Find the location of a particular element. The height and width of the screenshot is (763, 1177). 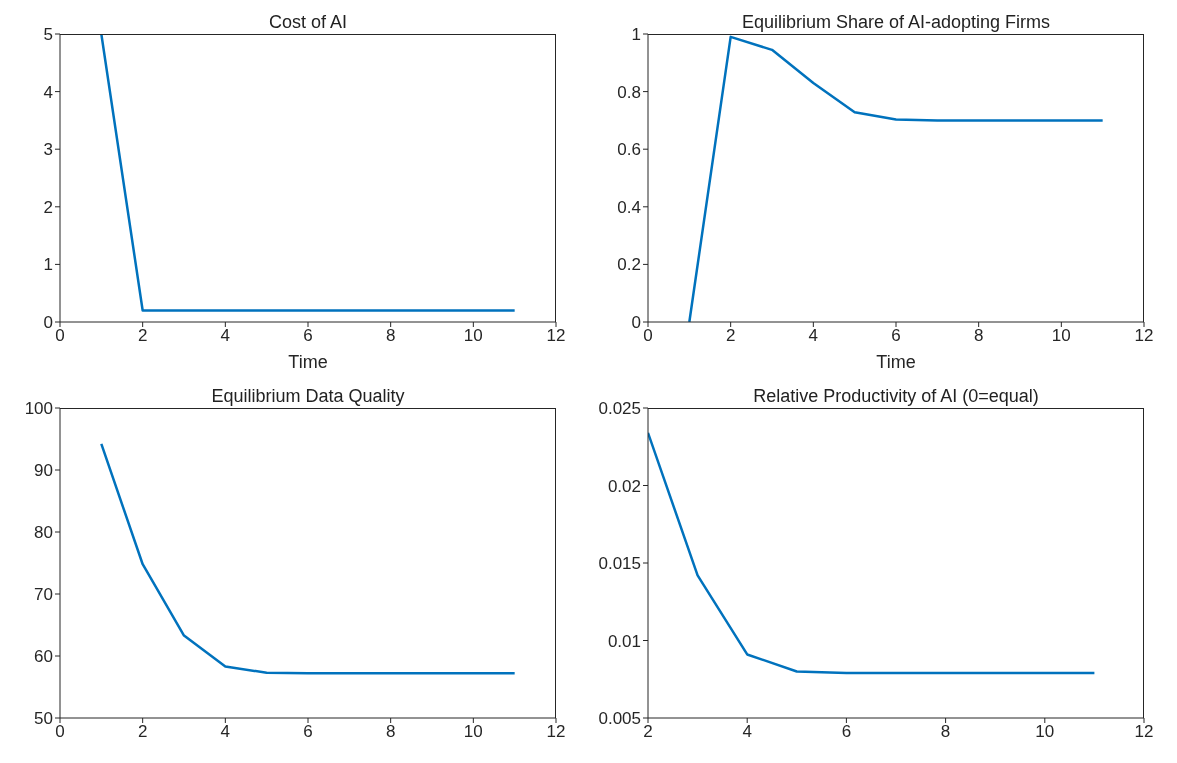

chart-title: Equilibrium Share of AI-adopting Firms is located at coordinates (896, 22).